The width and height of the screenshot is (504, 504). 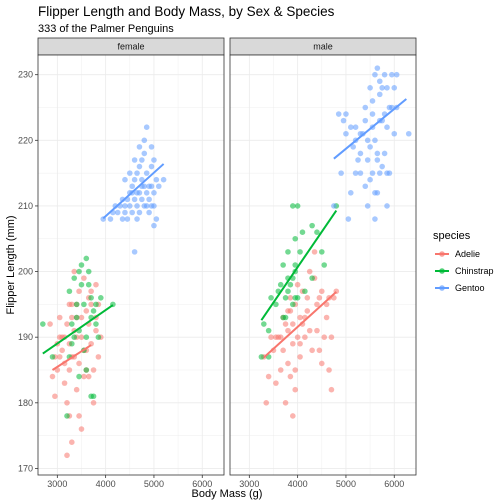 What do you see at coordinates (227, 494) in the screenshot?
I see `x-axis-title: Body Mass (g)` at bounding box center [227, 494].